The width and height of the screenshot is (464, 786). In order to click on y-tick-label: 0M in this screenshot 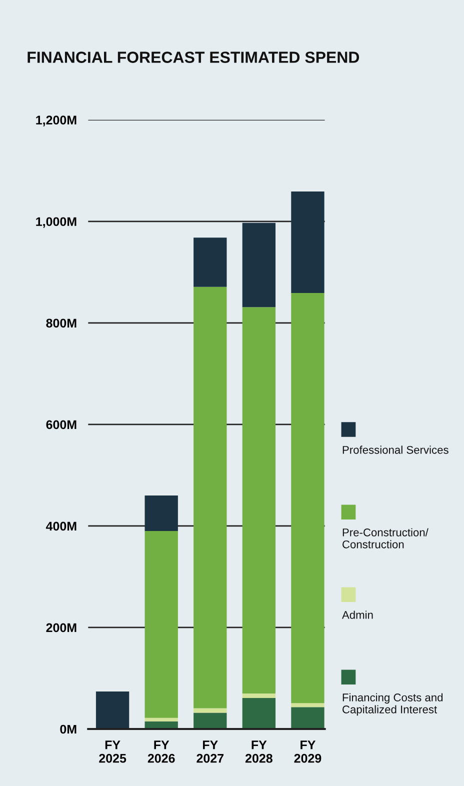, I will do `click(68, 729)`.